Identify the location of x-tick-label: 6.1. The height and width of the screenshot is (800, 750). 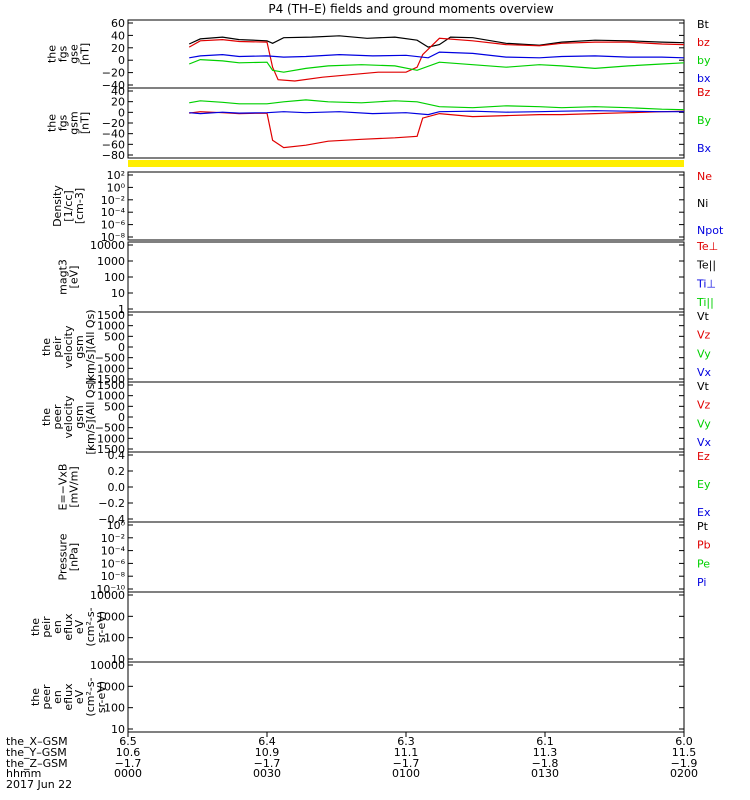
(545, 741).